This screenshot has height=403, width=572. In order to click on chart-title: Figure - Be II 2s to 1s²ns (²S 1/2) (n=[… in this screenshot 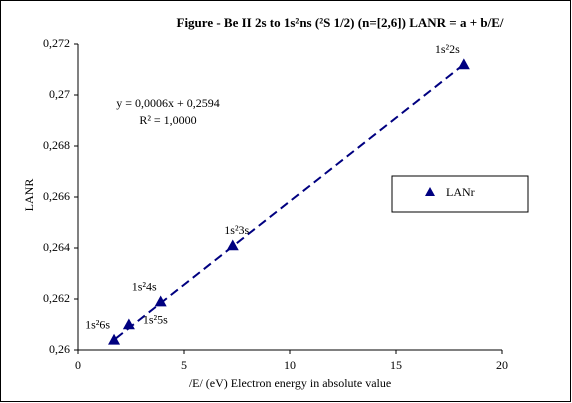, I will do `click(340, 22)`.